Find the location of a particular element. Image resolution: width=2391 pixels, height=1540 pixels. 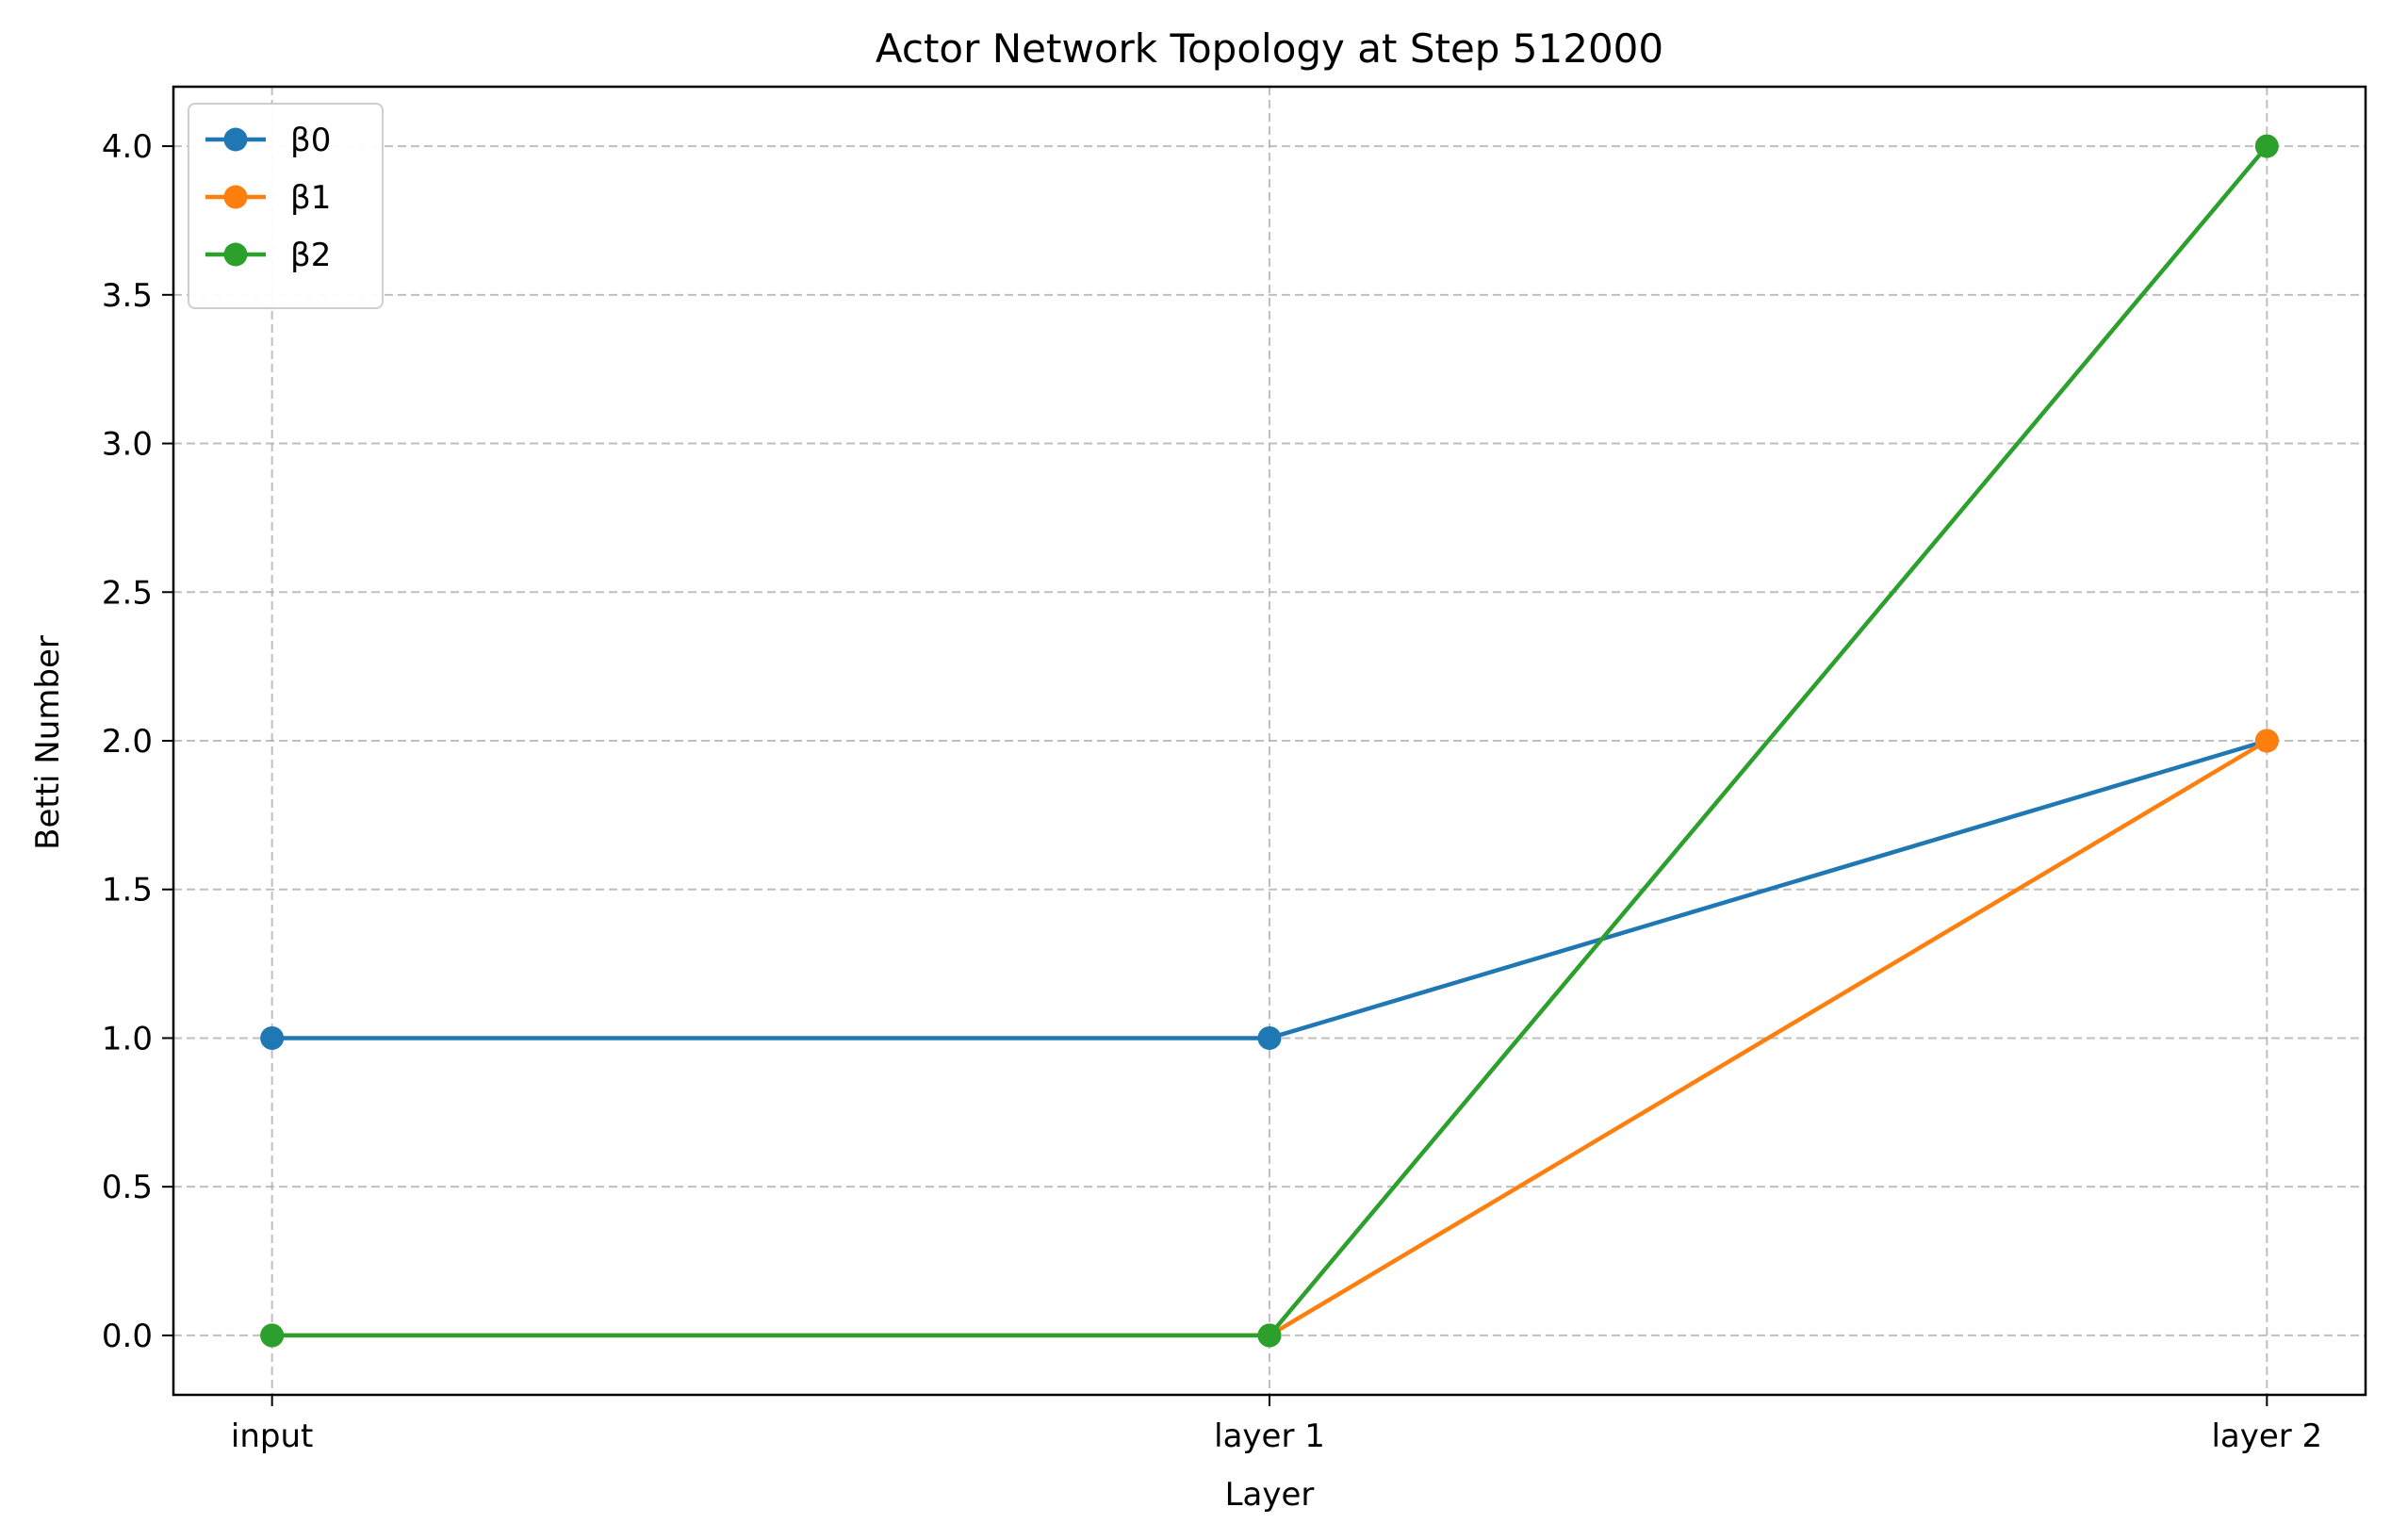

y-tick-label: 0.0 is located at coordinates (127, 1336).